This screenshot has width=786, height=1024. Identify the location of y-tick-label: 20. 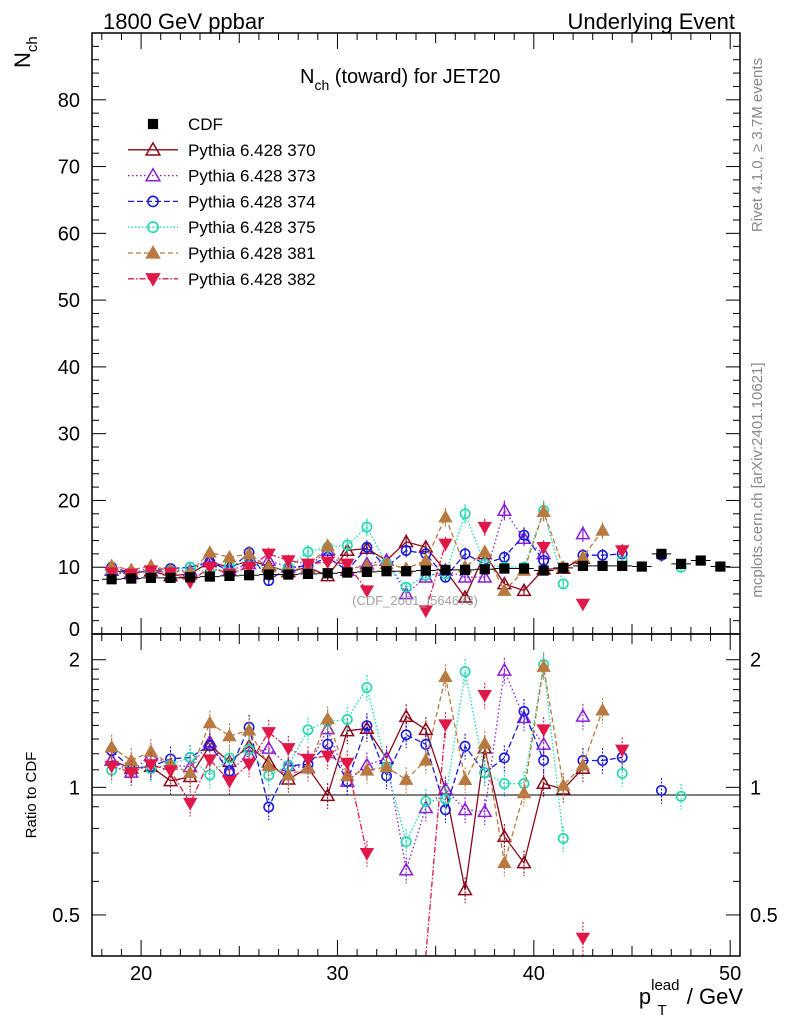
(69, 501).